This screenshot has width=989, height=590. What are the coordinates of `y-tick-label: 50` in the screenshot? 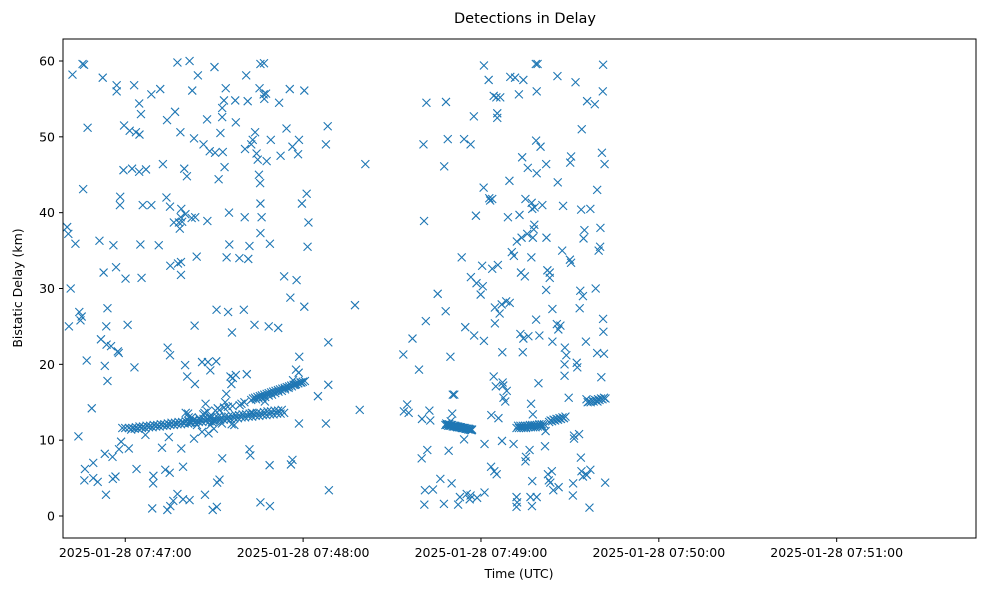 It's located at (47, 136).